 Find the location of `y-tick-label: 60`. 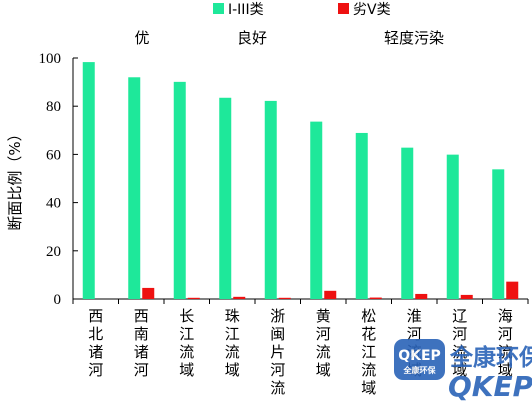

y-tick-label: 60 is located at coordinates (53, 155).